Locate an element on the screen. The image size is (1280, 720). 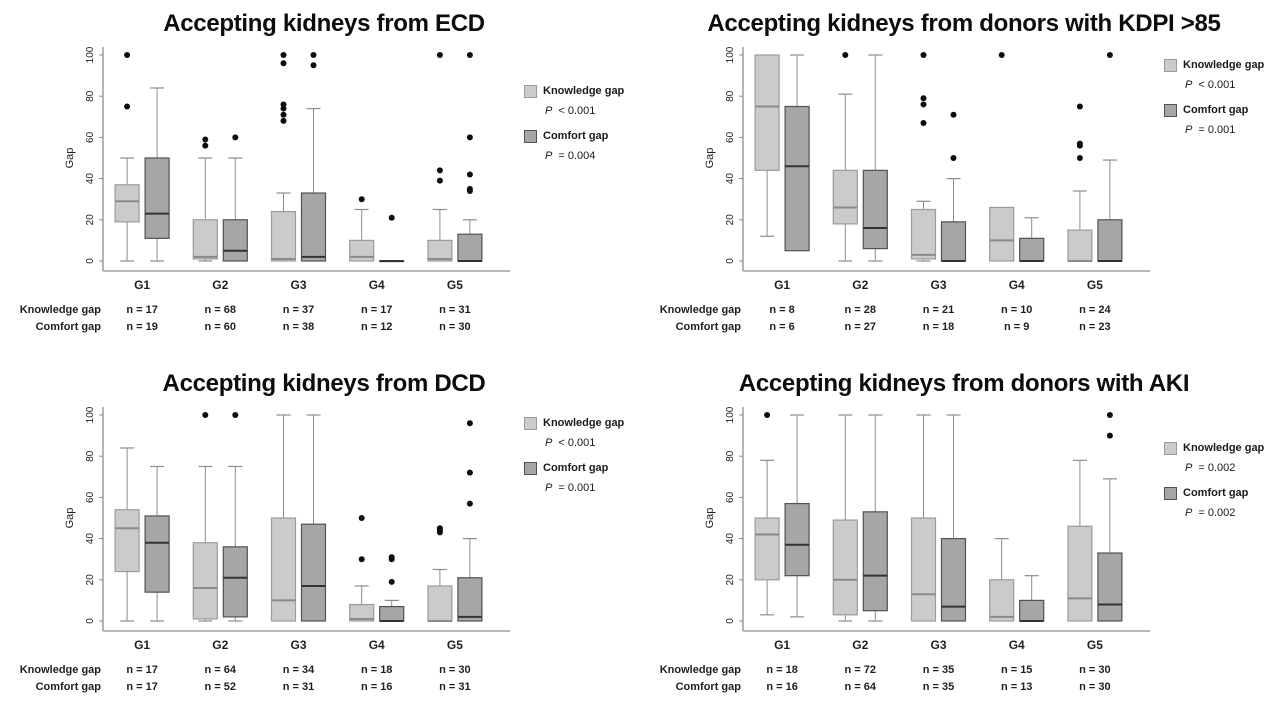
svg-text: G2 is located at coordinates (860, 645).